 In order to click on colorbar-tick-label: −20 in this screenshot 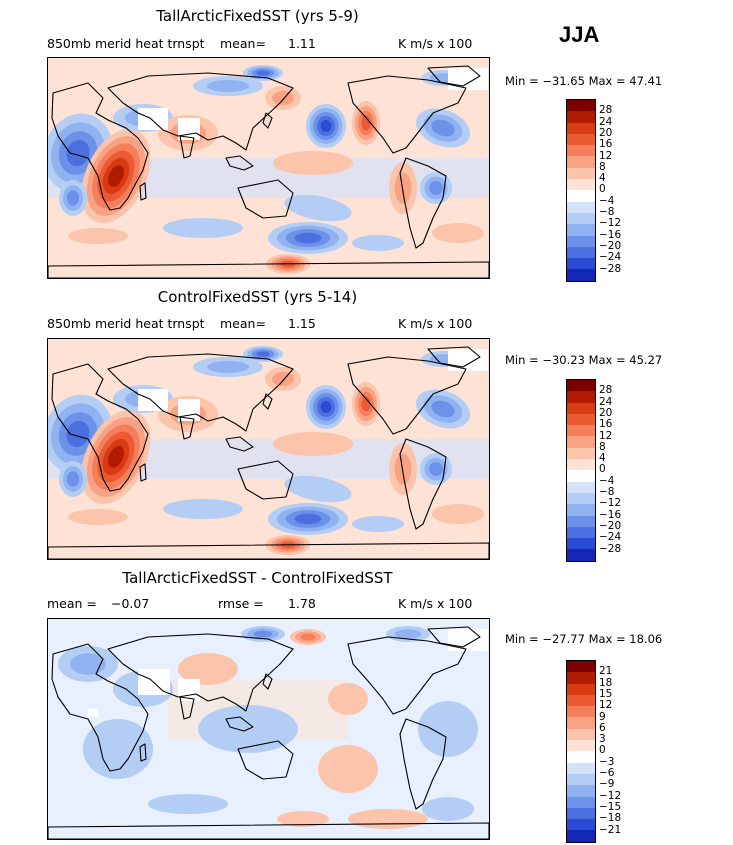, I will do `click(610, 525)`.